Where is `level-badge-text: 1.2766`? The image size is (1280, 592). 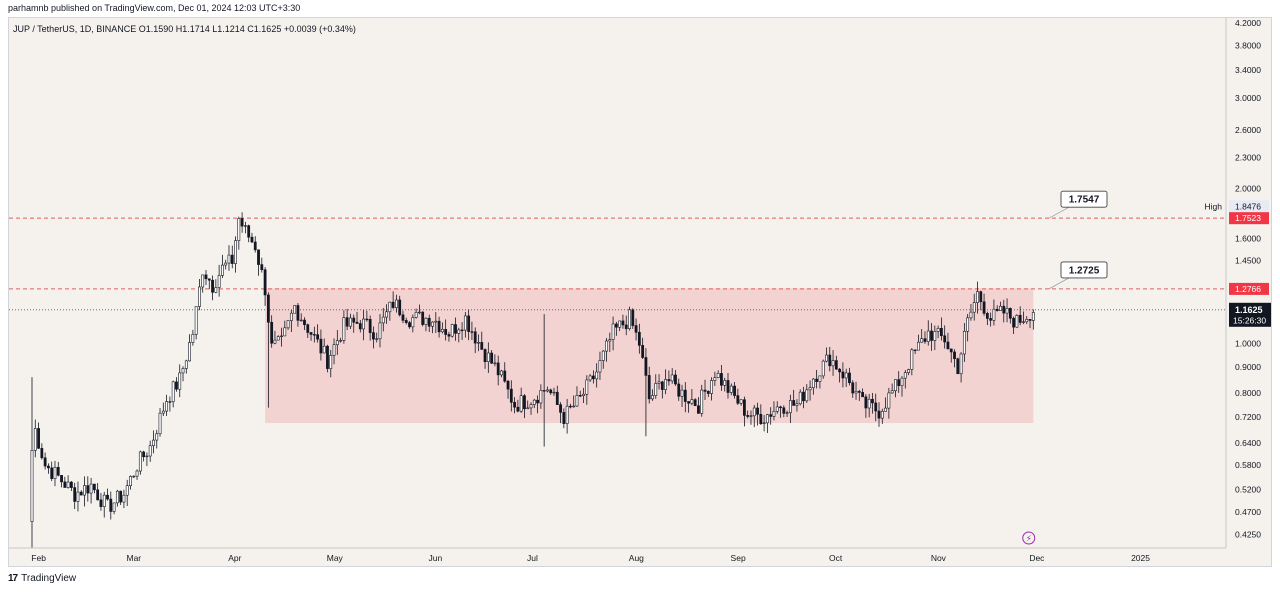
level-badge-text: 1.2766 is located at coordinates (1248, 289).